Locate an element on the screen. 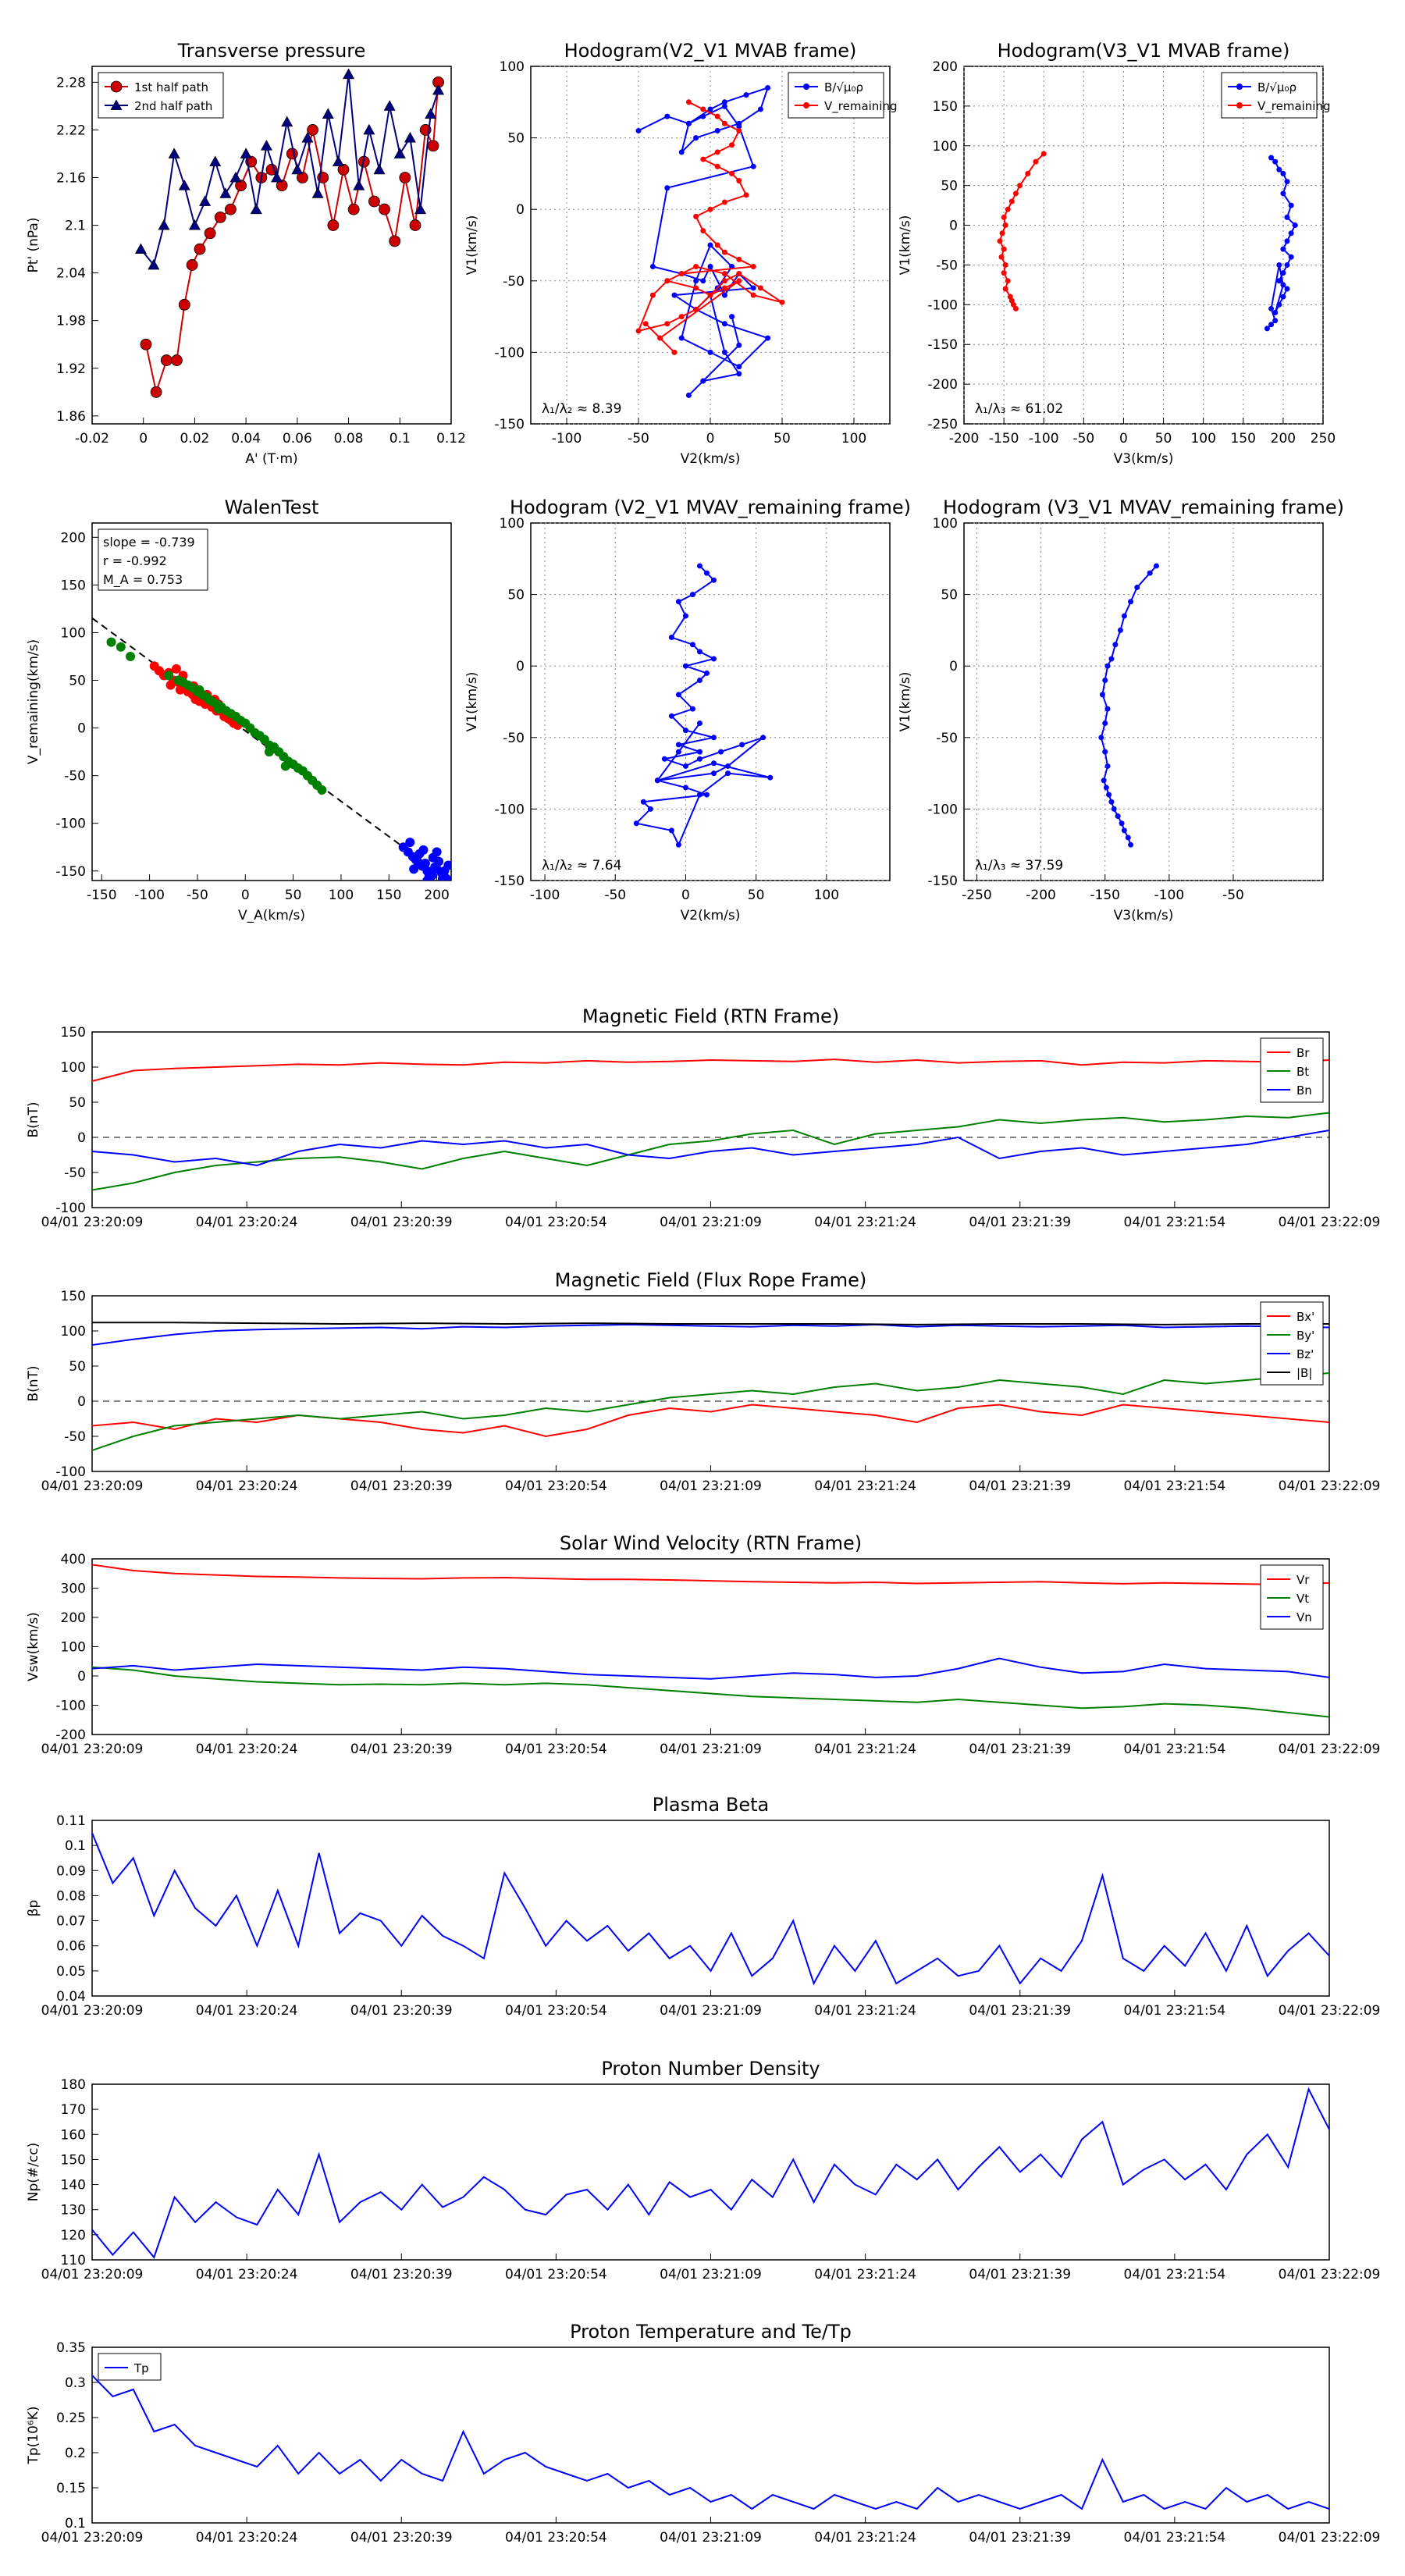  series-line-By' is located at coordinates (711, 1411).